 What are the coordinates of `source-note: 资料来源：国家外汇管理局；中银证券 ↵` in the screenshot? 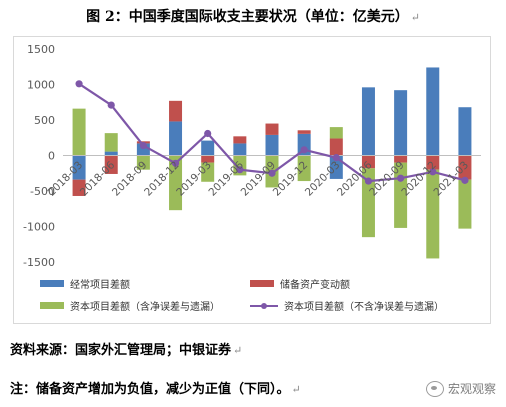 It's located at (126, 348).